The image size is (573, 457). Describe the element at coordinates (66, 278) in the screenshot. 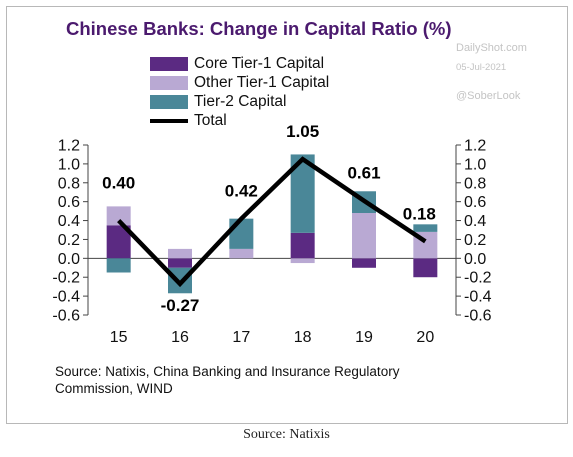

I see `y-tick-label-left: -0.2` at that location.